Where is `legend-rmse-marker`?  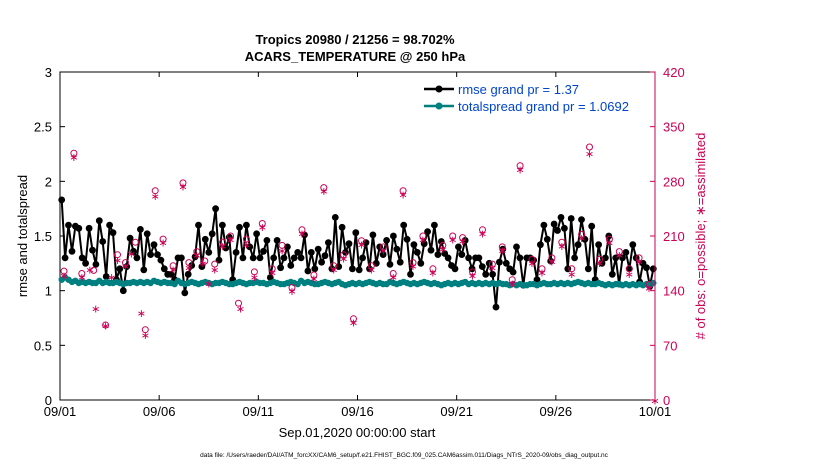 legend-rmse-marker is located at coordinates (439, 89).